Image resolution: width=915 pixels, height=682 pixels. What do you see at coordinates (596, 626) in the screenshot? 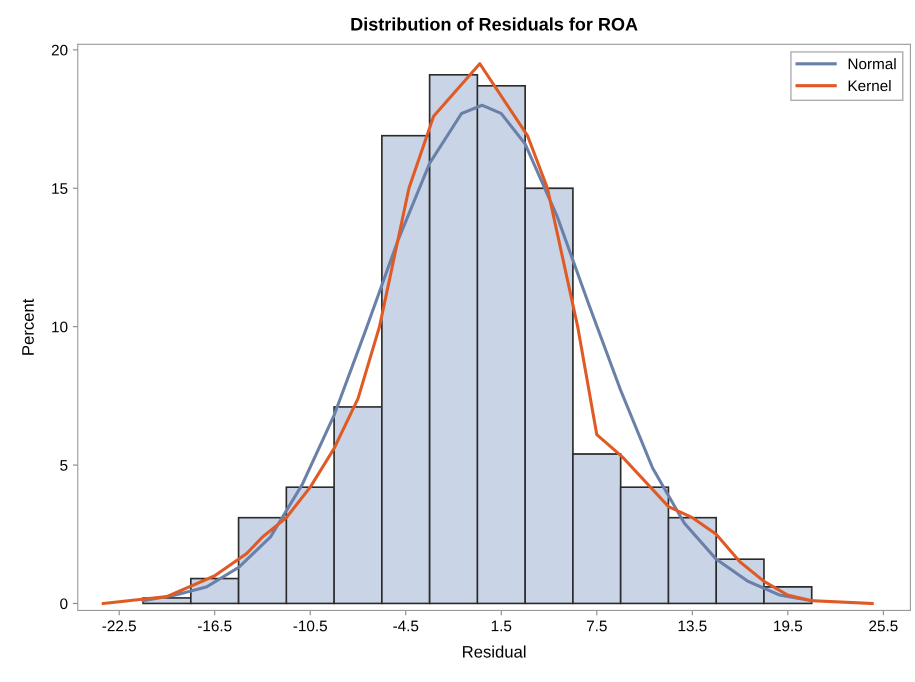
I see `x-tick-label: 7.5` at bounding box center [596, 626].